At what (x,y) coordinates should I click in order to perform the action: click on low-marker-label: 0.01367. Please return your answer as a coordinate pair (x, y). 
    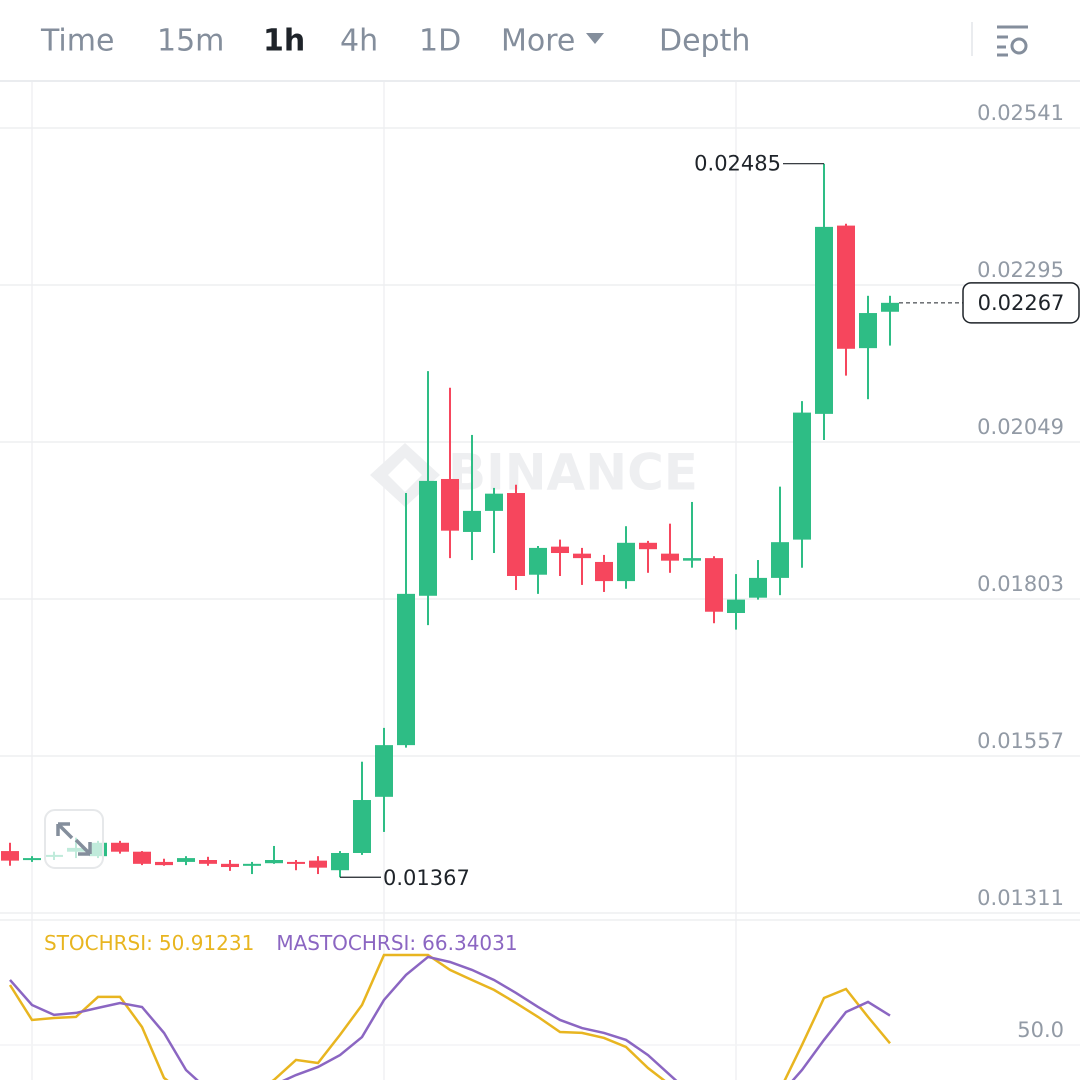
    Looking at the image, I should click on (426, 878).